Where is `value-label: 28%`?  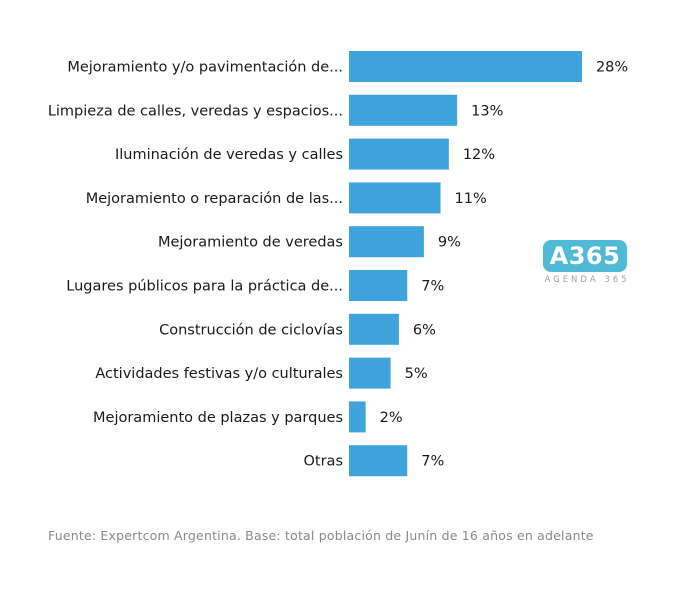
value-label: 28% is located at coordinates (612, 68).